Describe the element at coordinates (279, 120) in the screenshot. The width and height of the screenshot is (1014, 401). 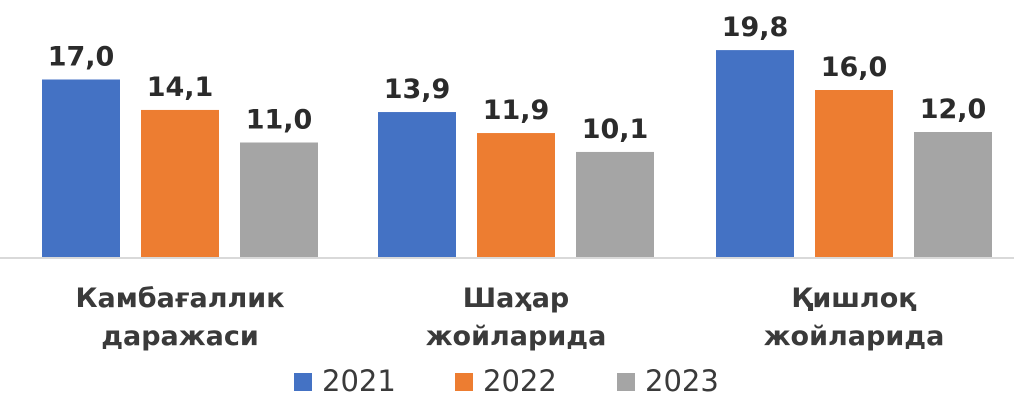
I see `data-label-2023-cat0: 11,0` at that location.